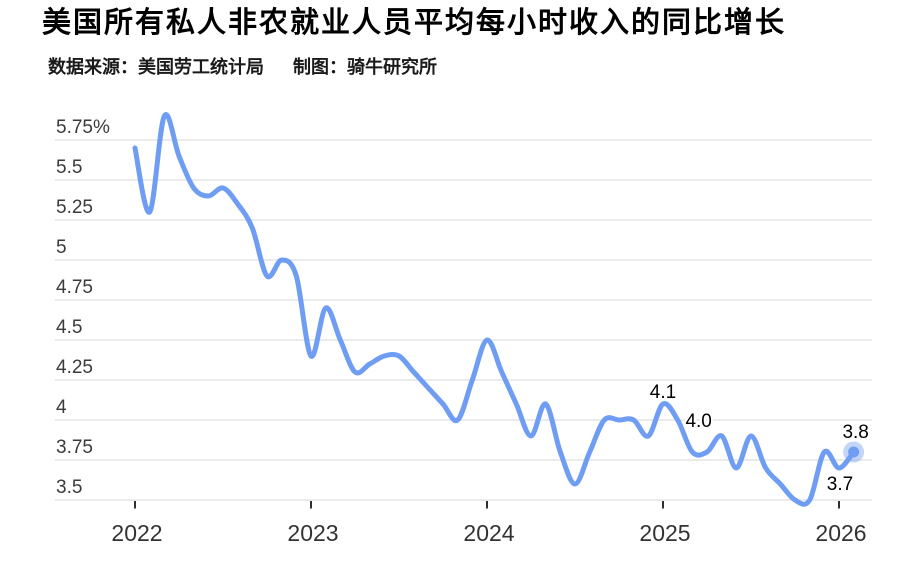 The image size is (910, 565). I want to click on y-axis-label: 5.75%, so click(83, 127).